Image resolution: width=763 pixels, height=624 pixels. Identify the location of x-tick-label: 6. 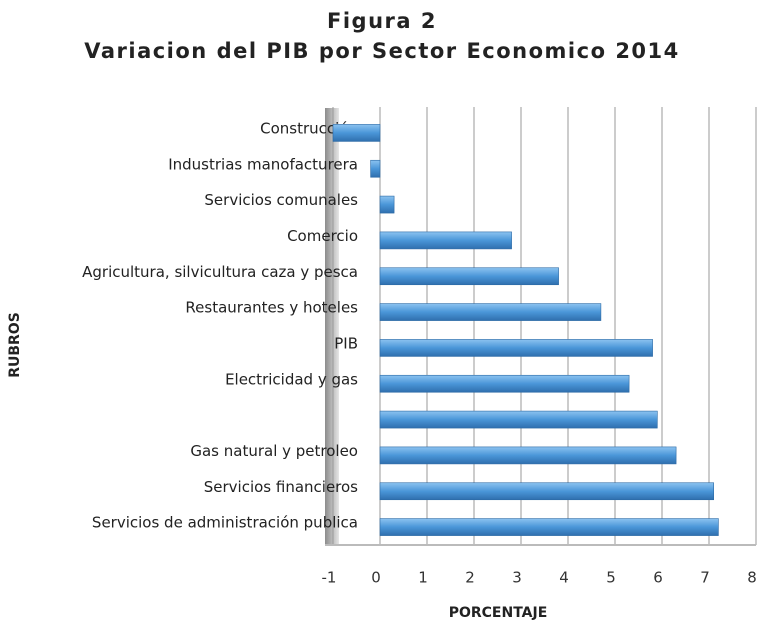
(658, 578).